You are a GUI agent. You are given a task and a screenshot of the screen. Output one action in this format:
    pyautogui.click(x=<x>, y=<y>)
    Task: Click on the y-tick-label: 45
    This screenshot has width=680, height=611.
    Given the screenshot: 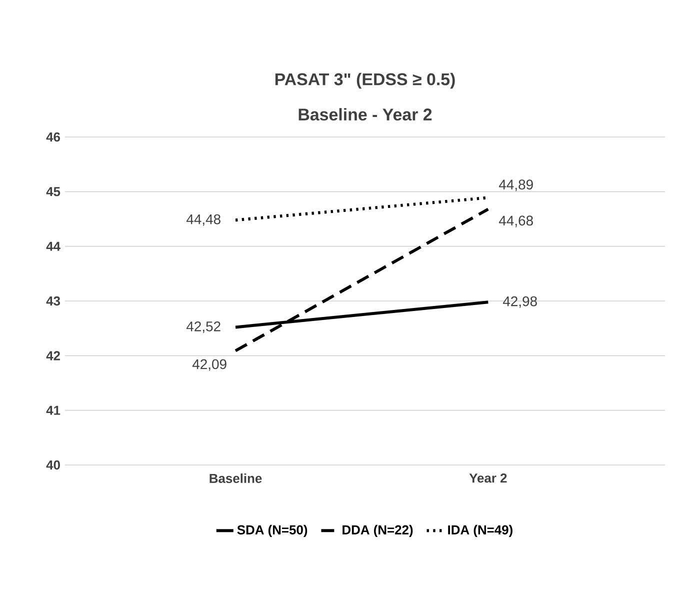 What is the action you would take?
    pyautogui.click(x=53, y=191)
    